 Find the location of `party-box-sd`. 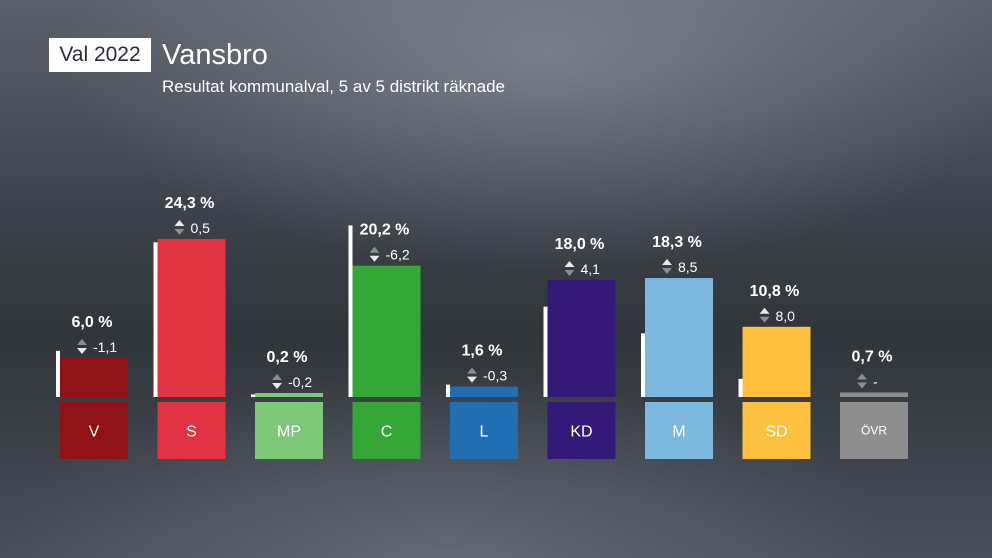

party-box-sd is located at coordinates (776, 430).